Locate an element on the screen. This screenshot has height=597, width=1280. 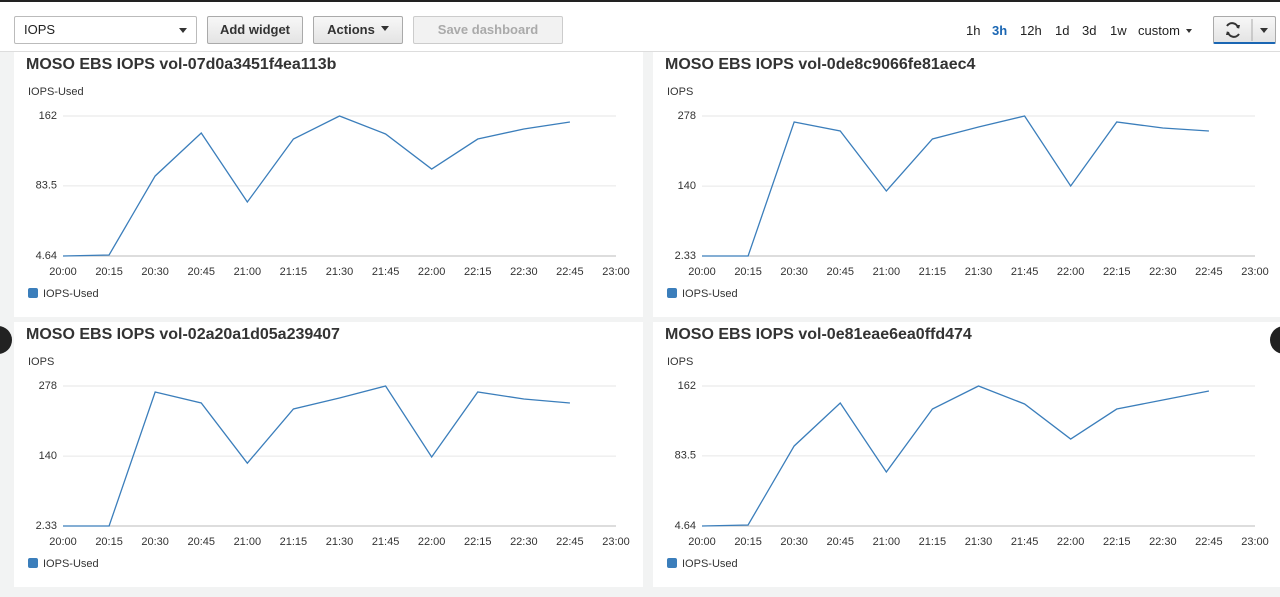
time-range-option: 1d is located at coordinates (1062, 30).